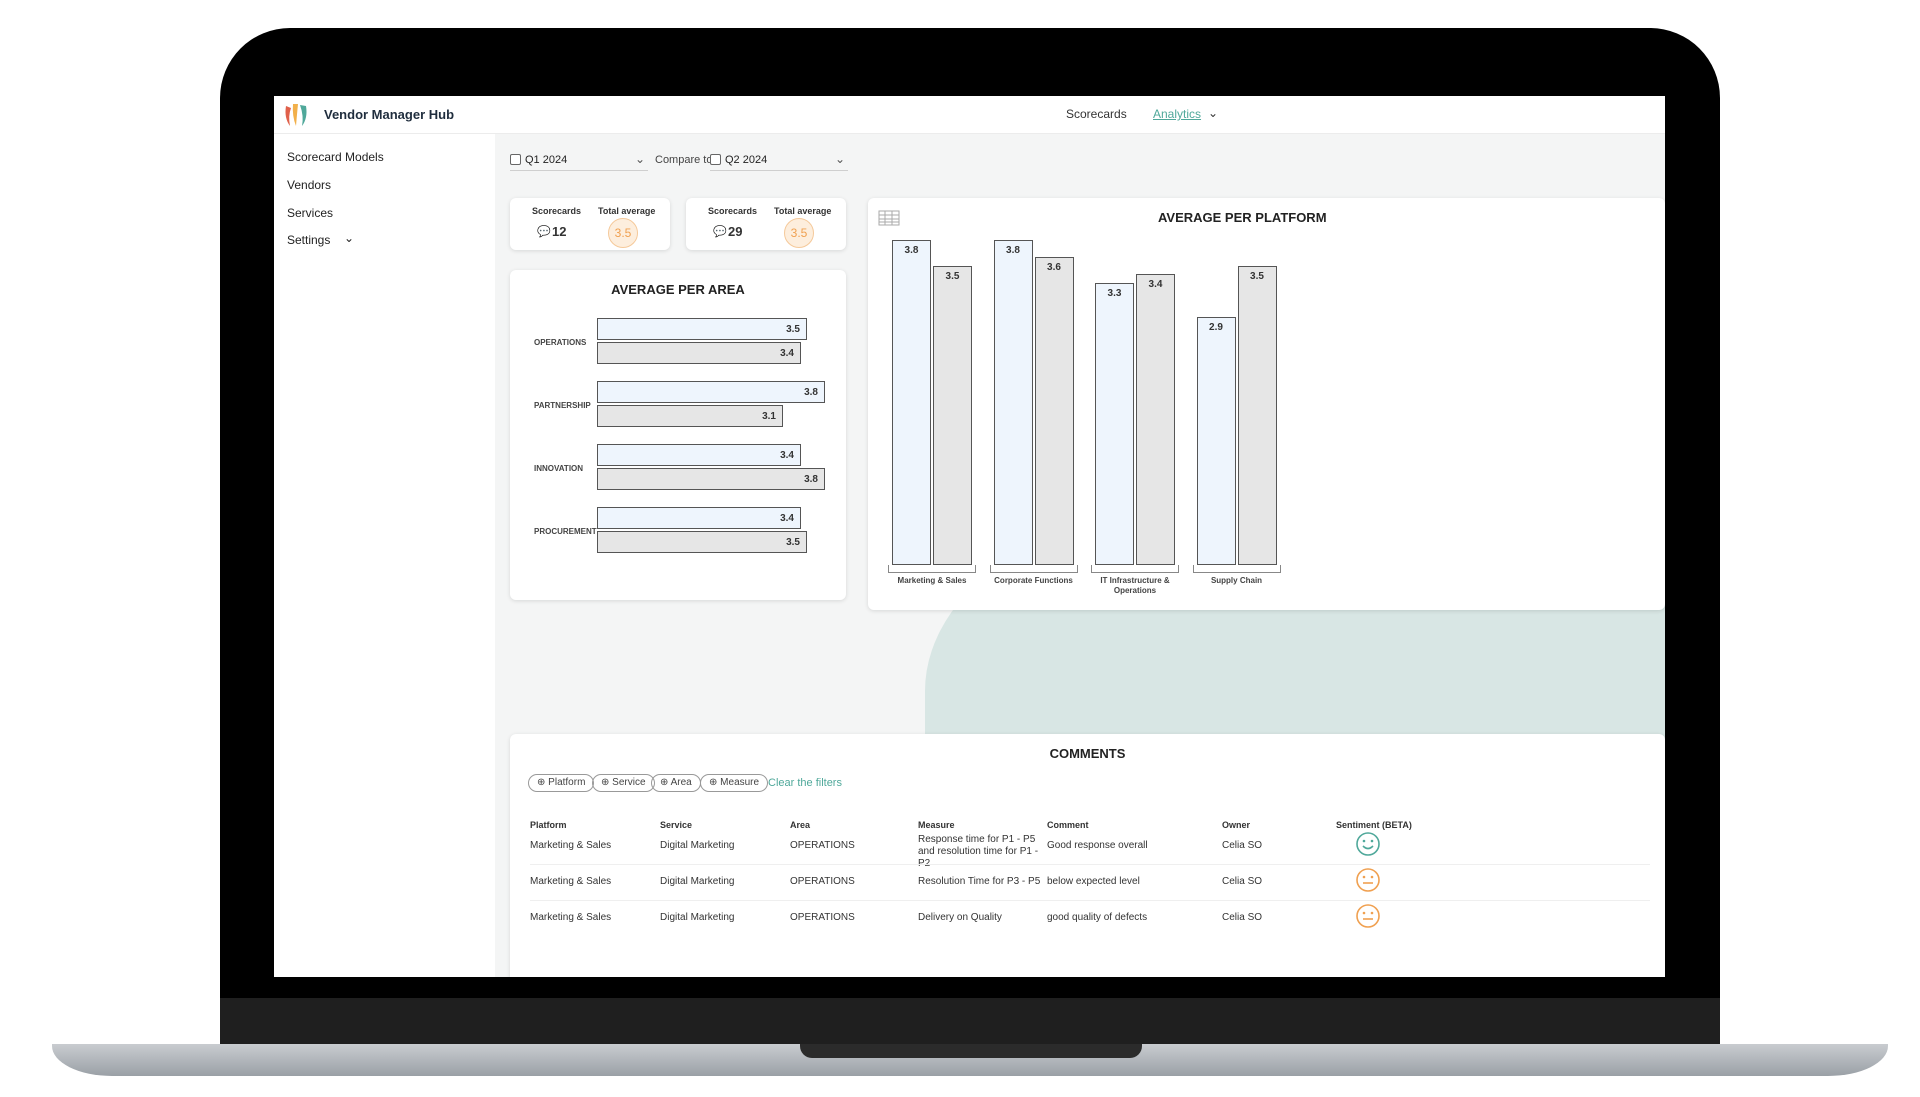 The height and width of the screenshot is (1097, 1920). I want to click on kpi-card-q1: Scorecards Total average 💬 12 3.5, so click(590, 224).